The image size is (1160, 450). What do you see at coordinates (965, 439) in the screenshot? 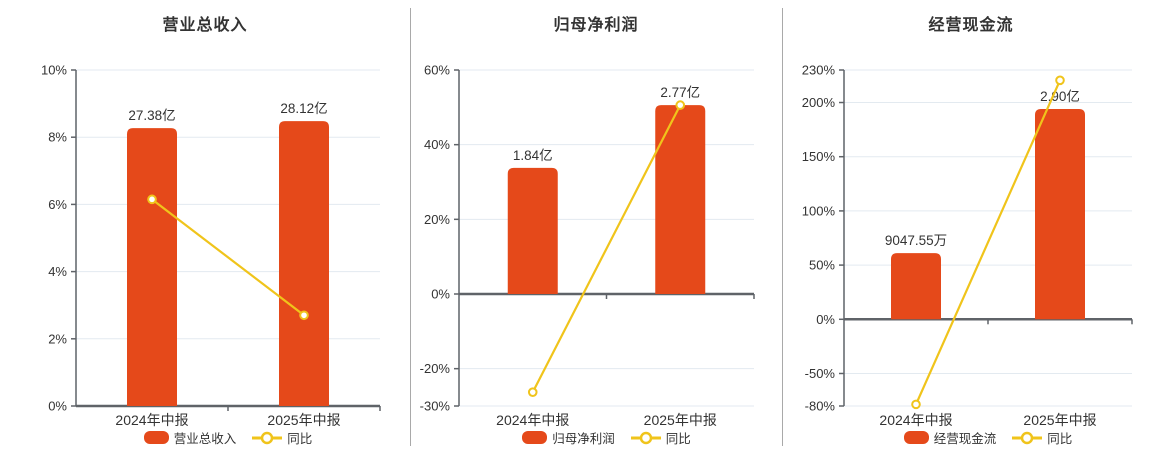
I see `legend-bar-label: 经营现金流` at bounding box center [965, 439].